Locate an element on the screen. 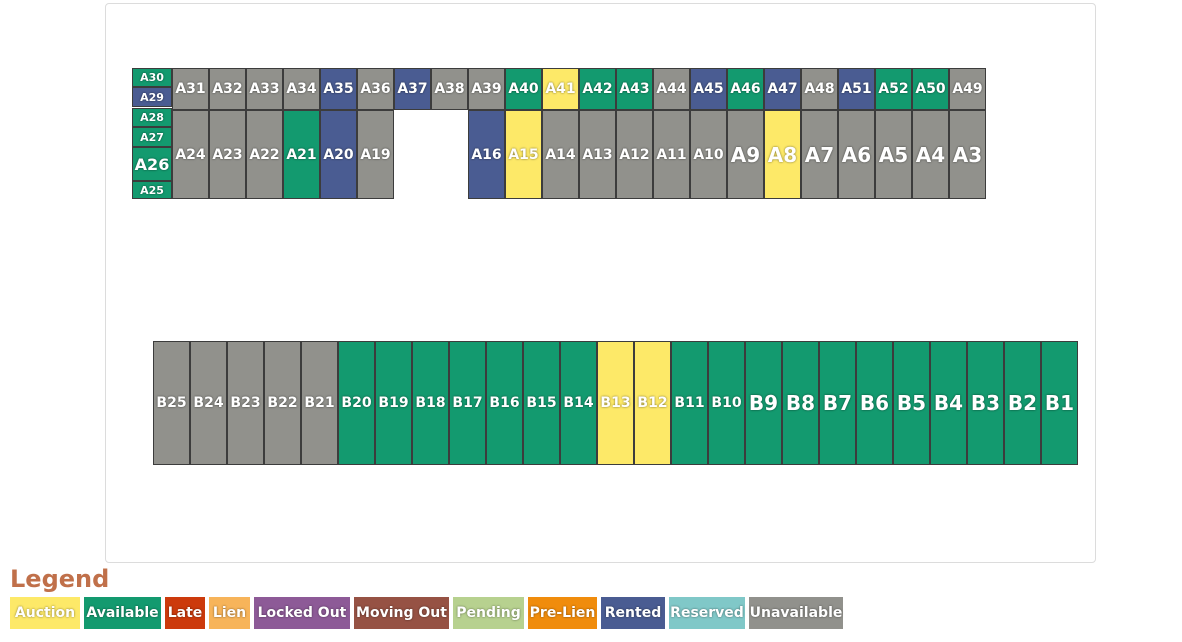 The height and width of the screenshot is (642, 1182). unit-a42: A42 is located at coordinates (597, 89).